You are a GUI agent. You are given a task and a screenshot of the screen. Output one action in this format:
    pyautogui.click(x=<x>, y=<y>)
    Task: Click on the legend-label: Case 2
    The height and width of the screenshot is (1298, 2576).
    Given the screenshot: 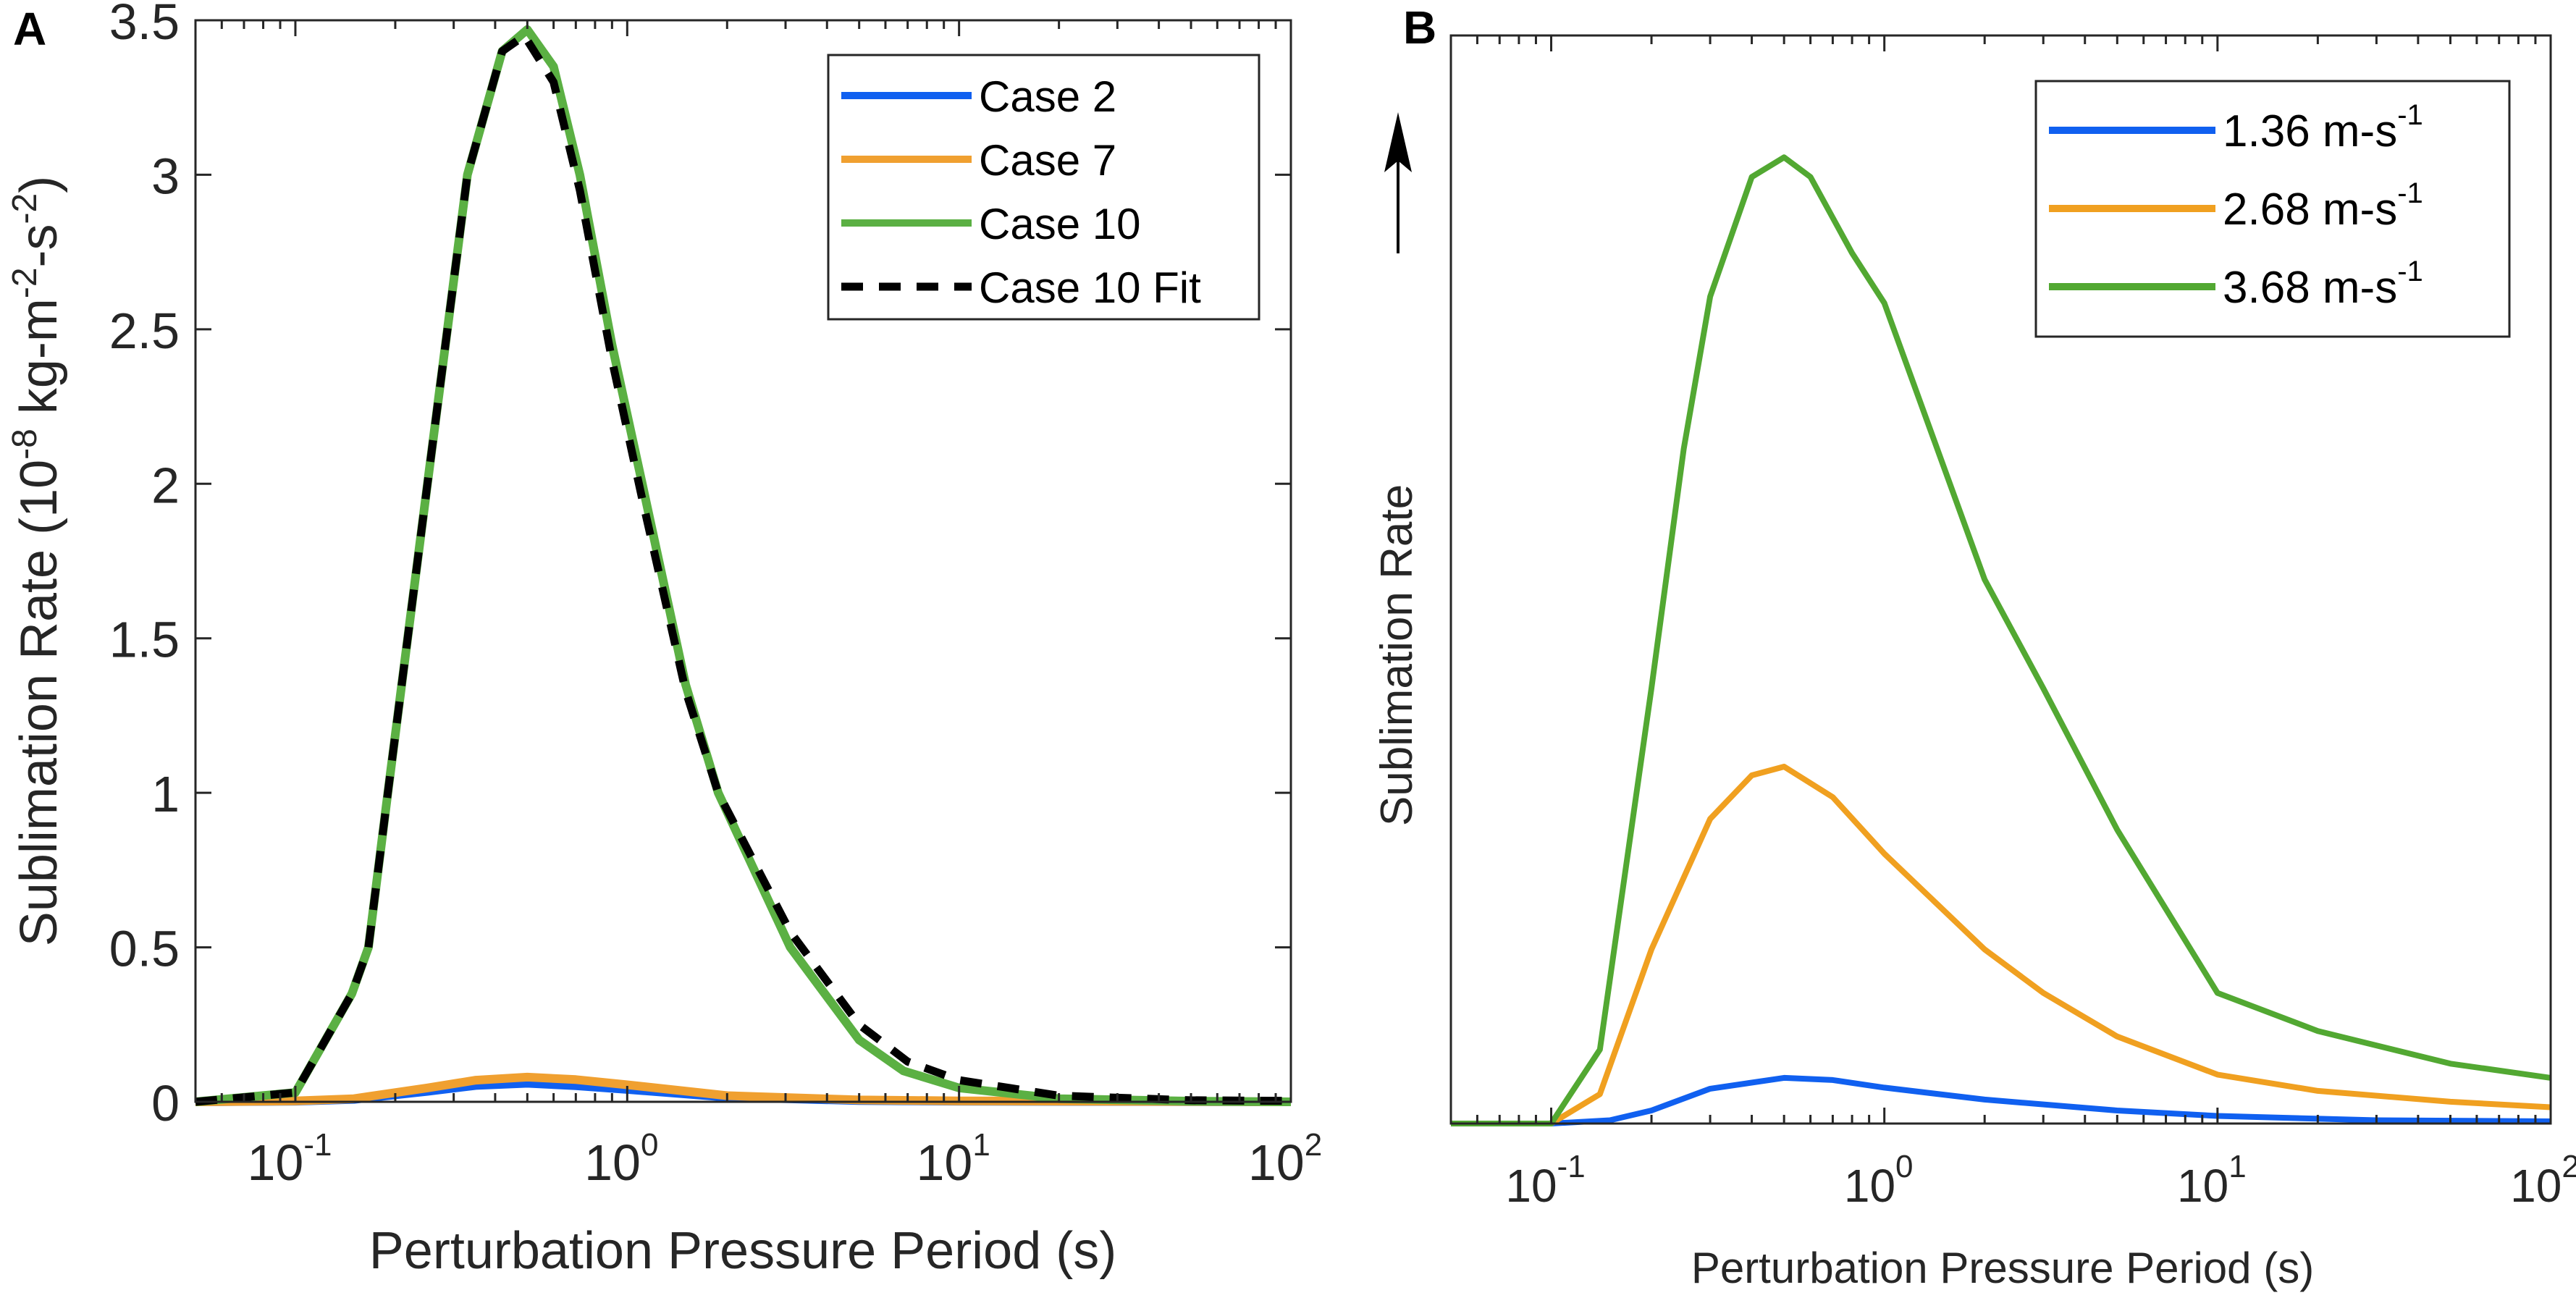 What is the action you would take?
    pyautogui.click(x=1047, y=97)
    